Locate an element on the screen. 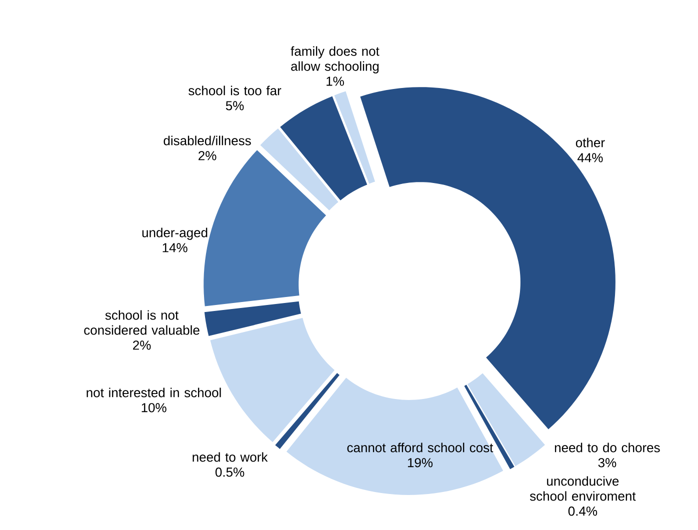 The image size is (698, 530). data-label: 44% is located at coordinates (590, 157).